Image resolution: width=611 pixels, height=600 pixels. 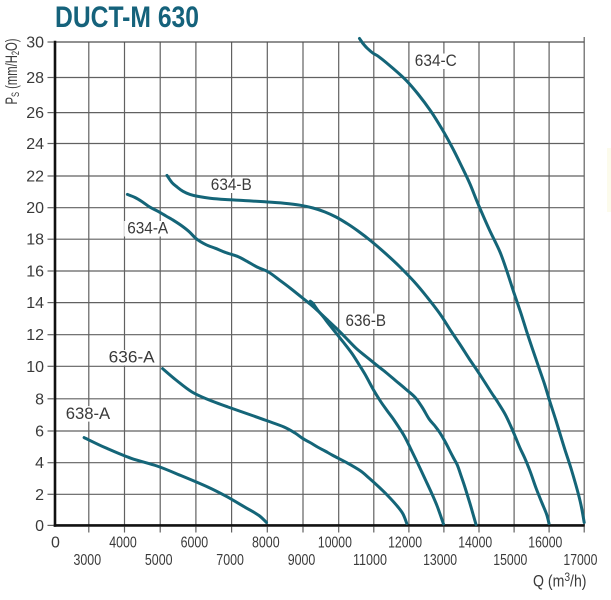 I want to click on svg-text: 26, so click(x=35, y=113).